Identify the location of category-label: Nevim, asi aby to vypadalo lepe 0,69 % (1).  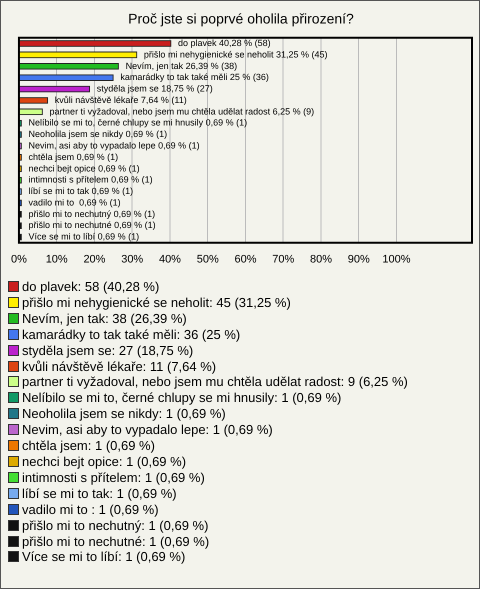
(114, 145).